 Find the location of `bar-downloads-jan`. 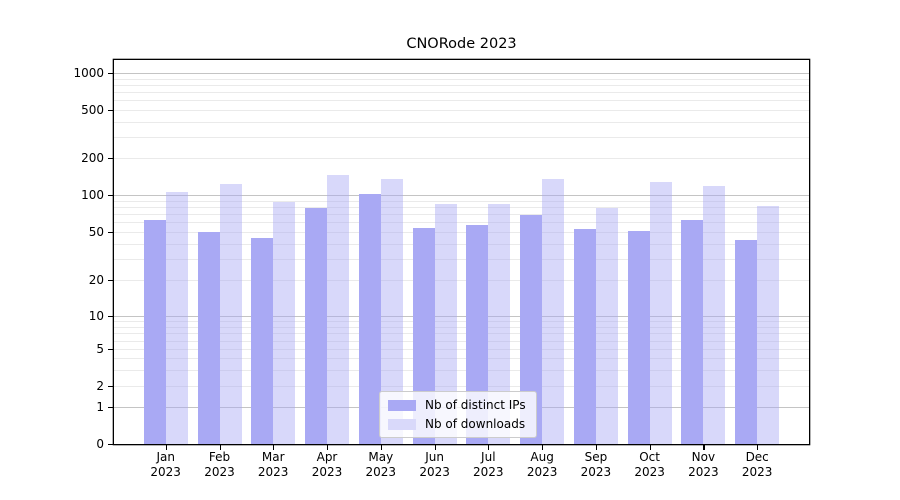

bar-downloads-jan is located at coordinates (176, 318).